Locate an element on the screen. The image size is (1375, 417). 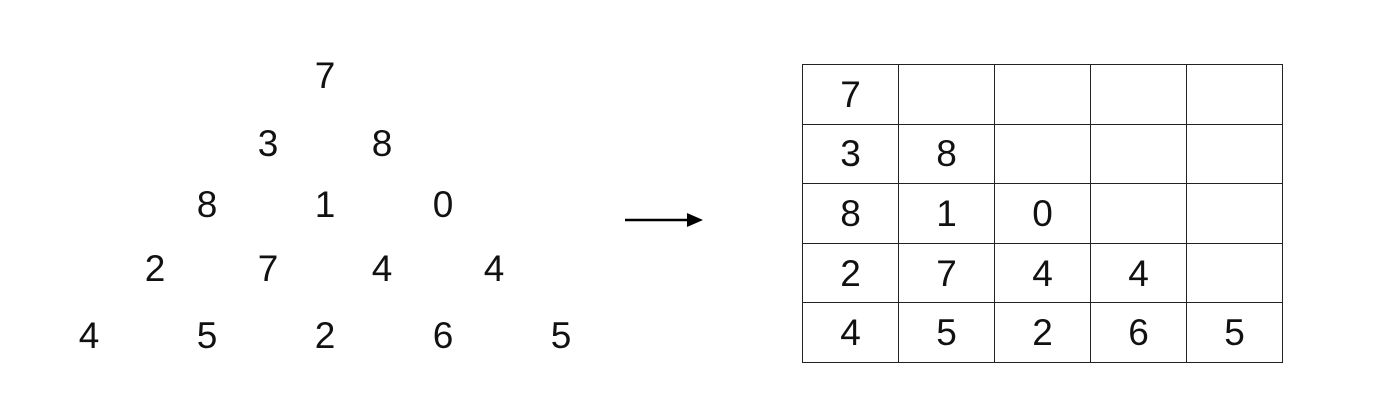
grid-row: 4 5 2 6 5 is located at coordinates (1042, 332).